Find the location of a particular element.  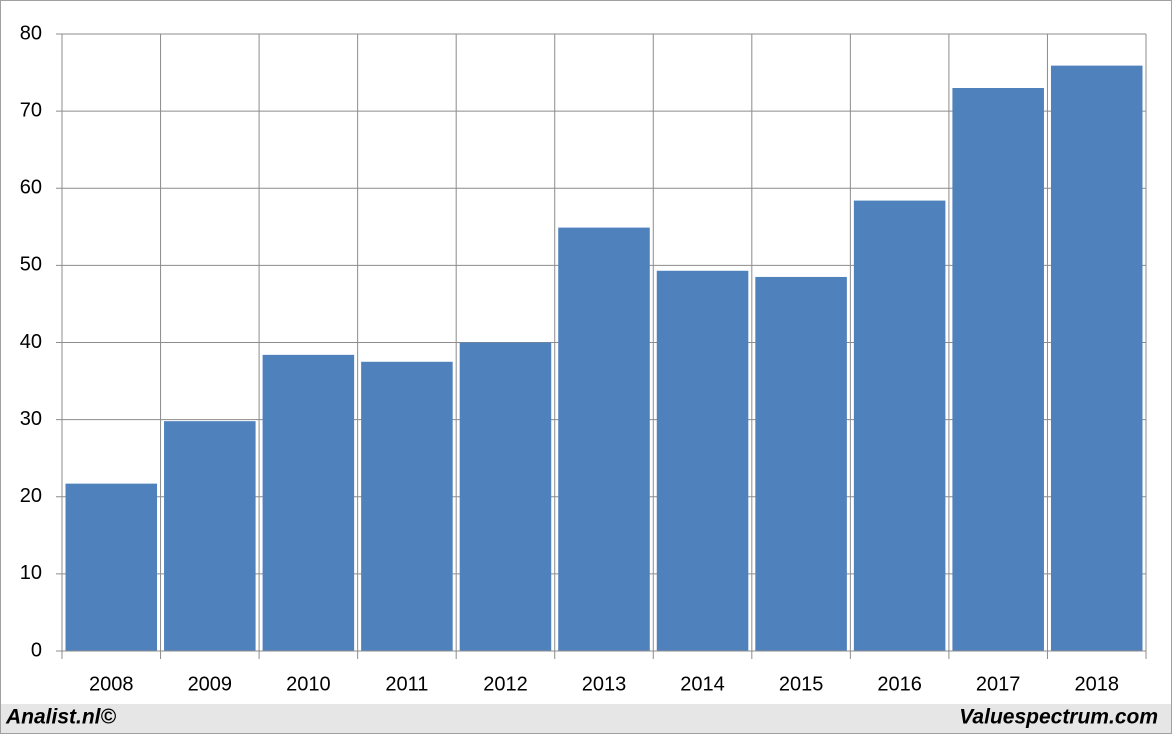

footer-band is located at coordinates (586, 718).